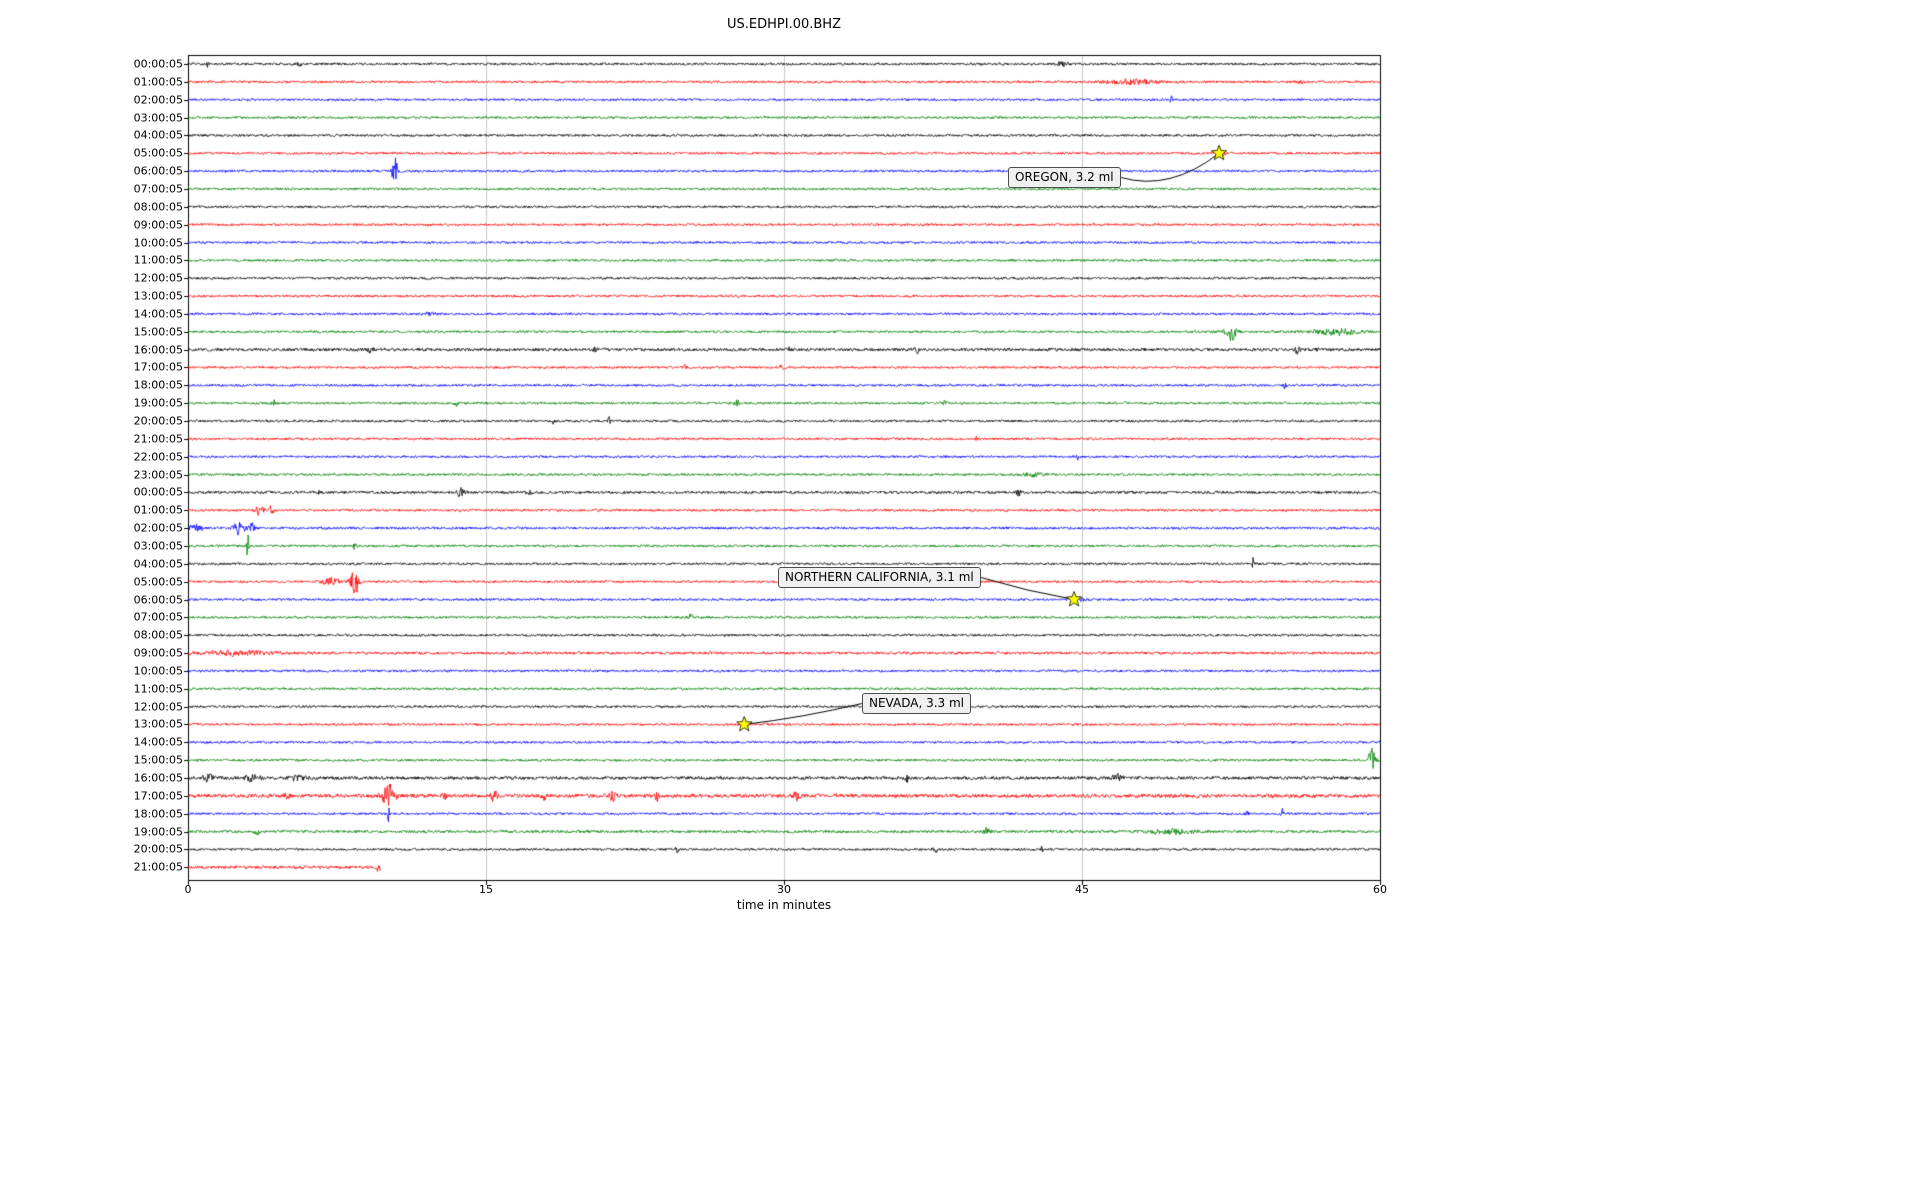 This screenshot has height=1200, width=1920. Describe the element at coordinates (1064, 178) in the screenshot. I see `event-label-oregon: OREGON, 3.2 ml` at that location.